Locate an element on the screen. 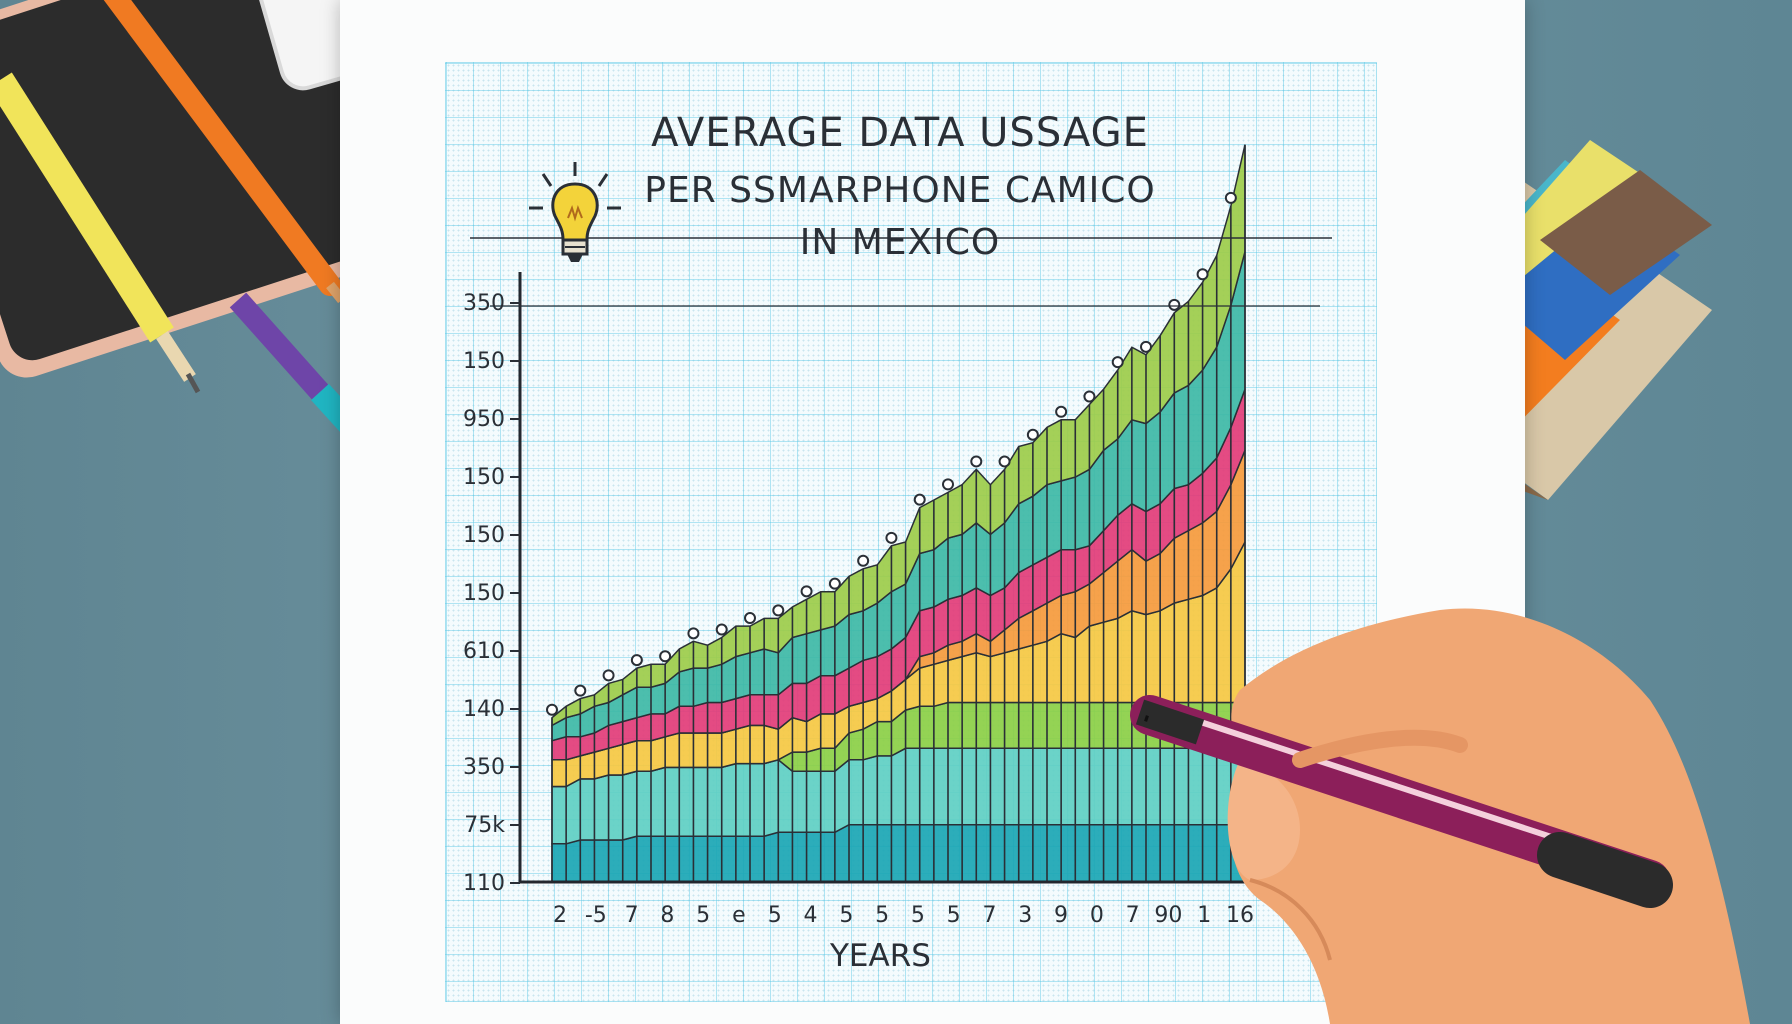  x-tick-label: 2 is located at coordinates (560, 915).